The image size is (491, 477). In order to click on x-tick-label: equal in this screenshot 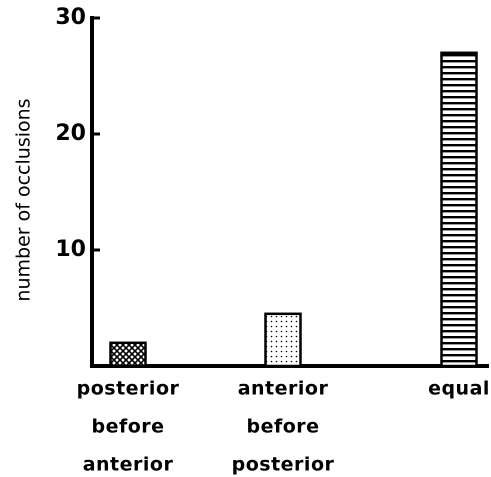, I will do `click(459, 389)`.